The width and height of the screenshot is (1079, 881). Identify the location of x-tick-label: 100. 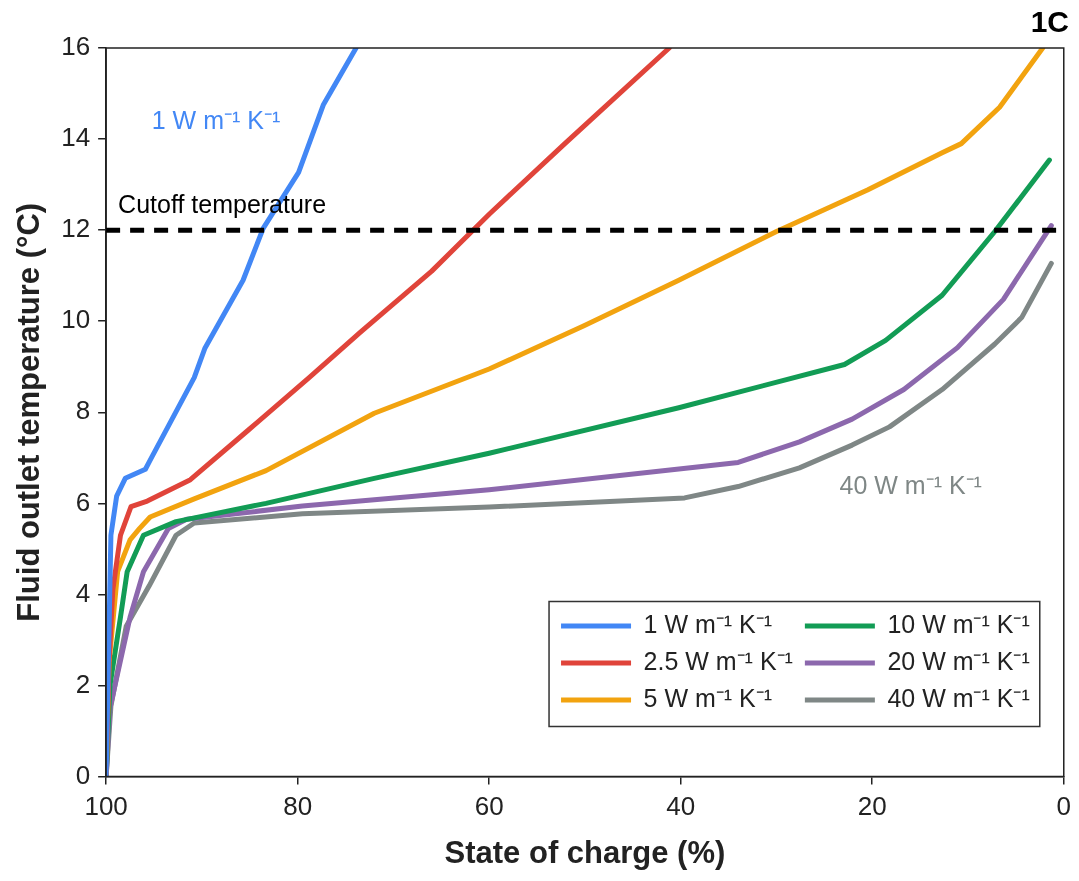
(106, 806).